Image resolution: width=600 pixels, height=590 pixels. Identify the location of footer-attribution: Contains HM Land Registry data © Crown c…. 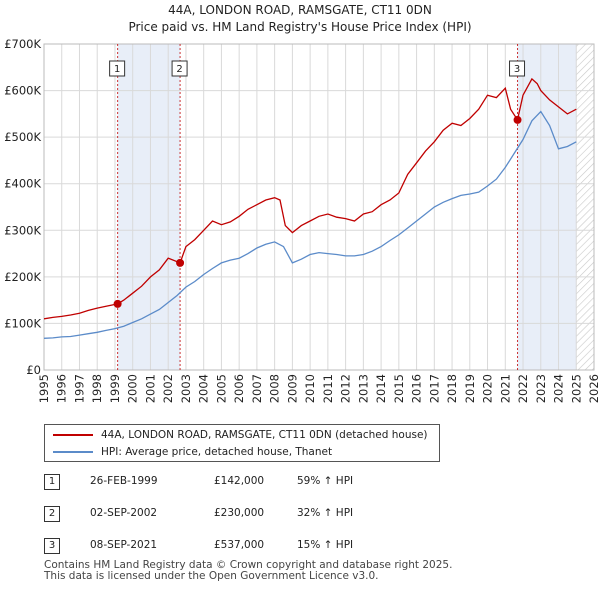
(248, 571).